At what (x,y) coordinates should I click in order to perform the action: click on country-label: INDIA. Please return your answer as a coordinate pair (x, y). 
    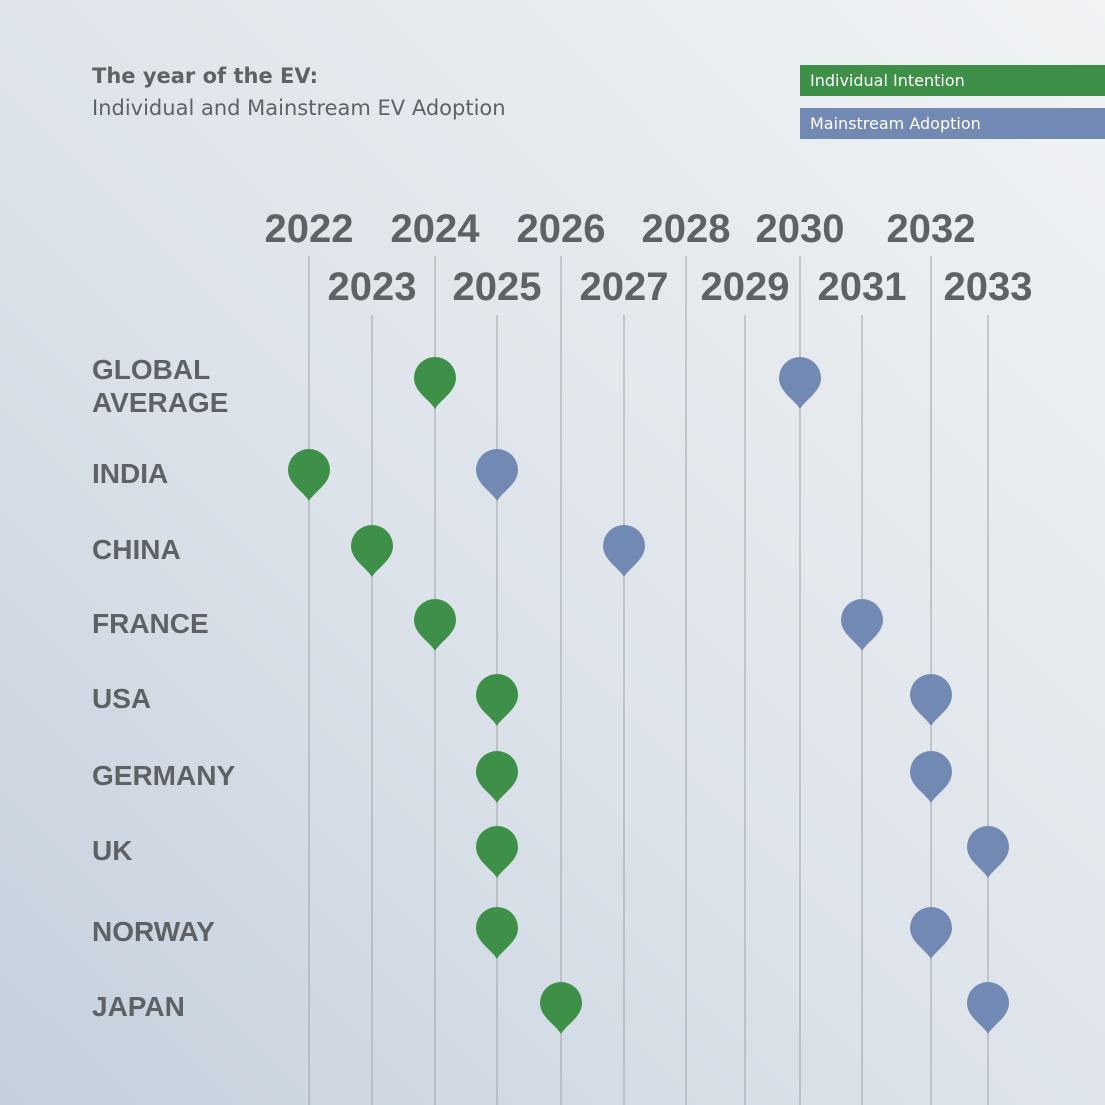
    Looking at the image, I should click on (130, 473).